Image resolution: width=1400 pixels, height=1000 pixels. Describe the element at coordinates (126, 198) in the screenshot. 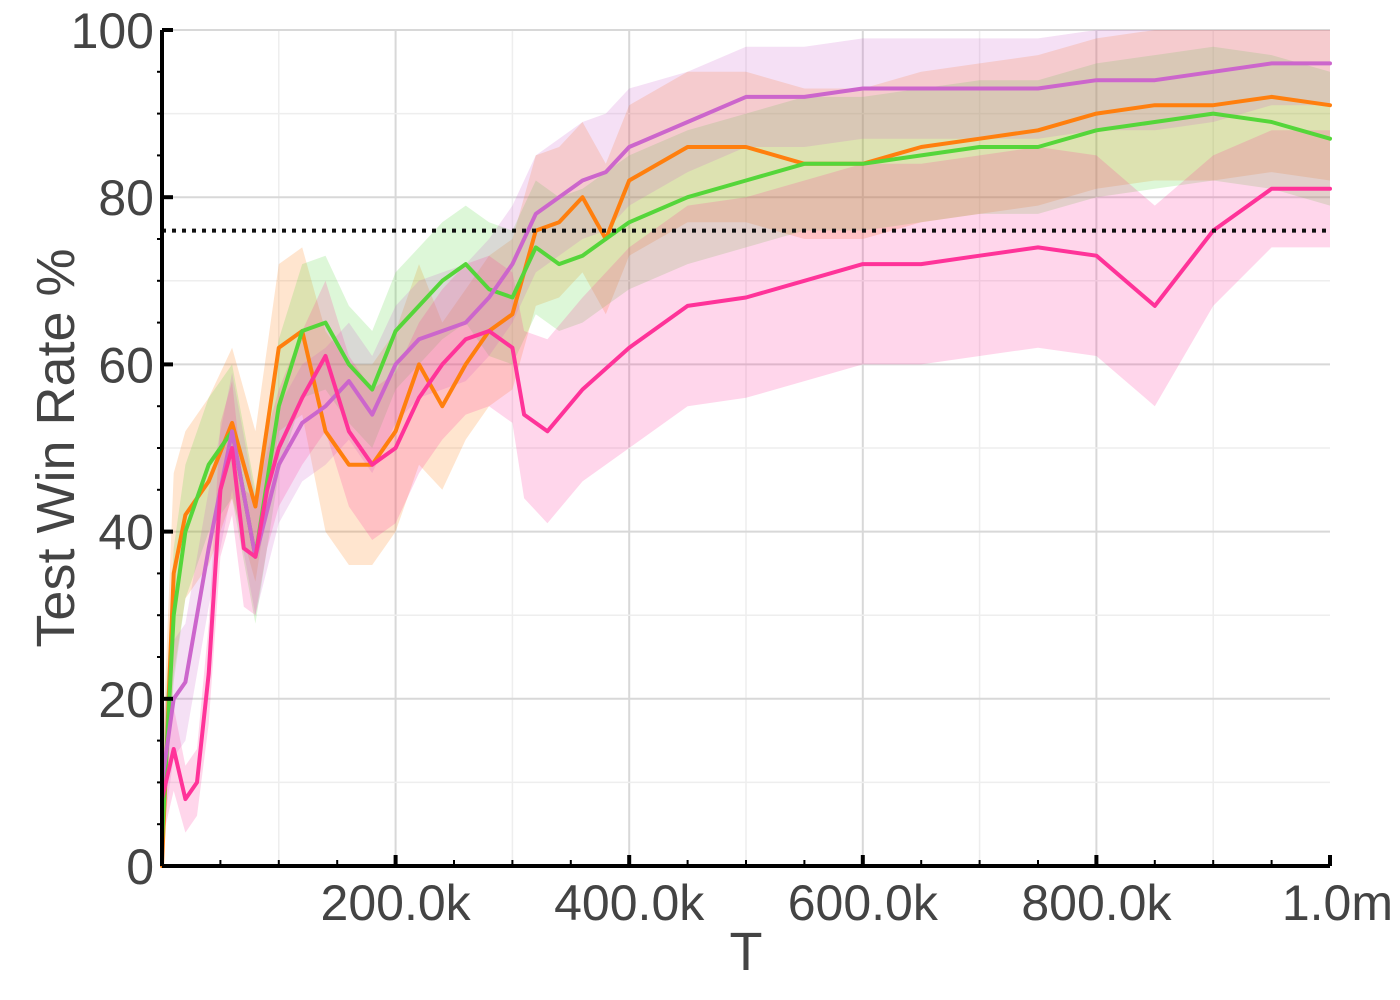

I see `y-tick-label: 80` at that location.